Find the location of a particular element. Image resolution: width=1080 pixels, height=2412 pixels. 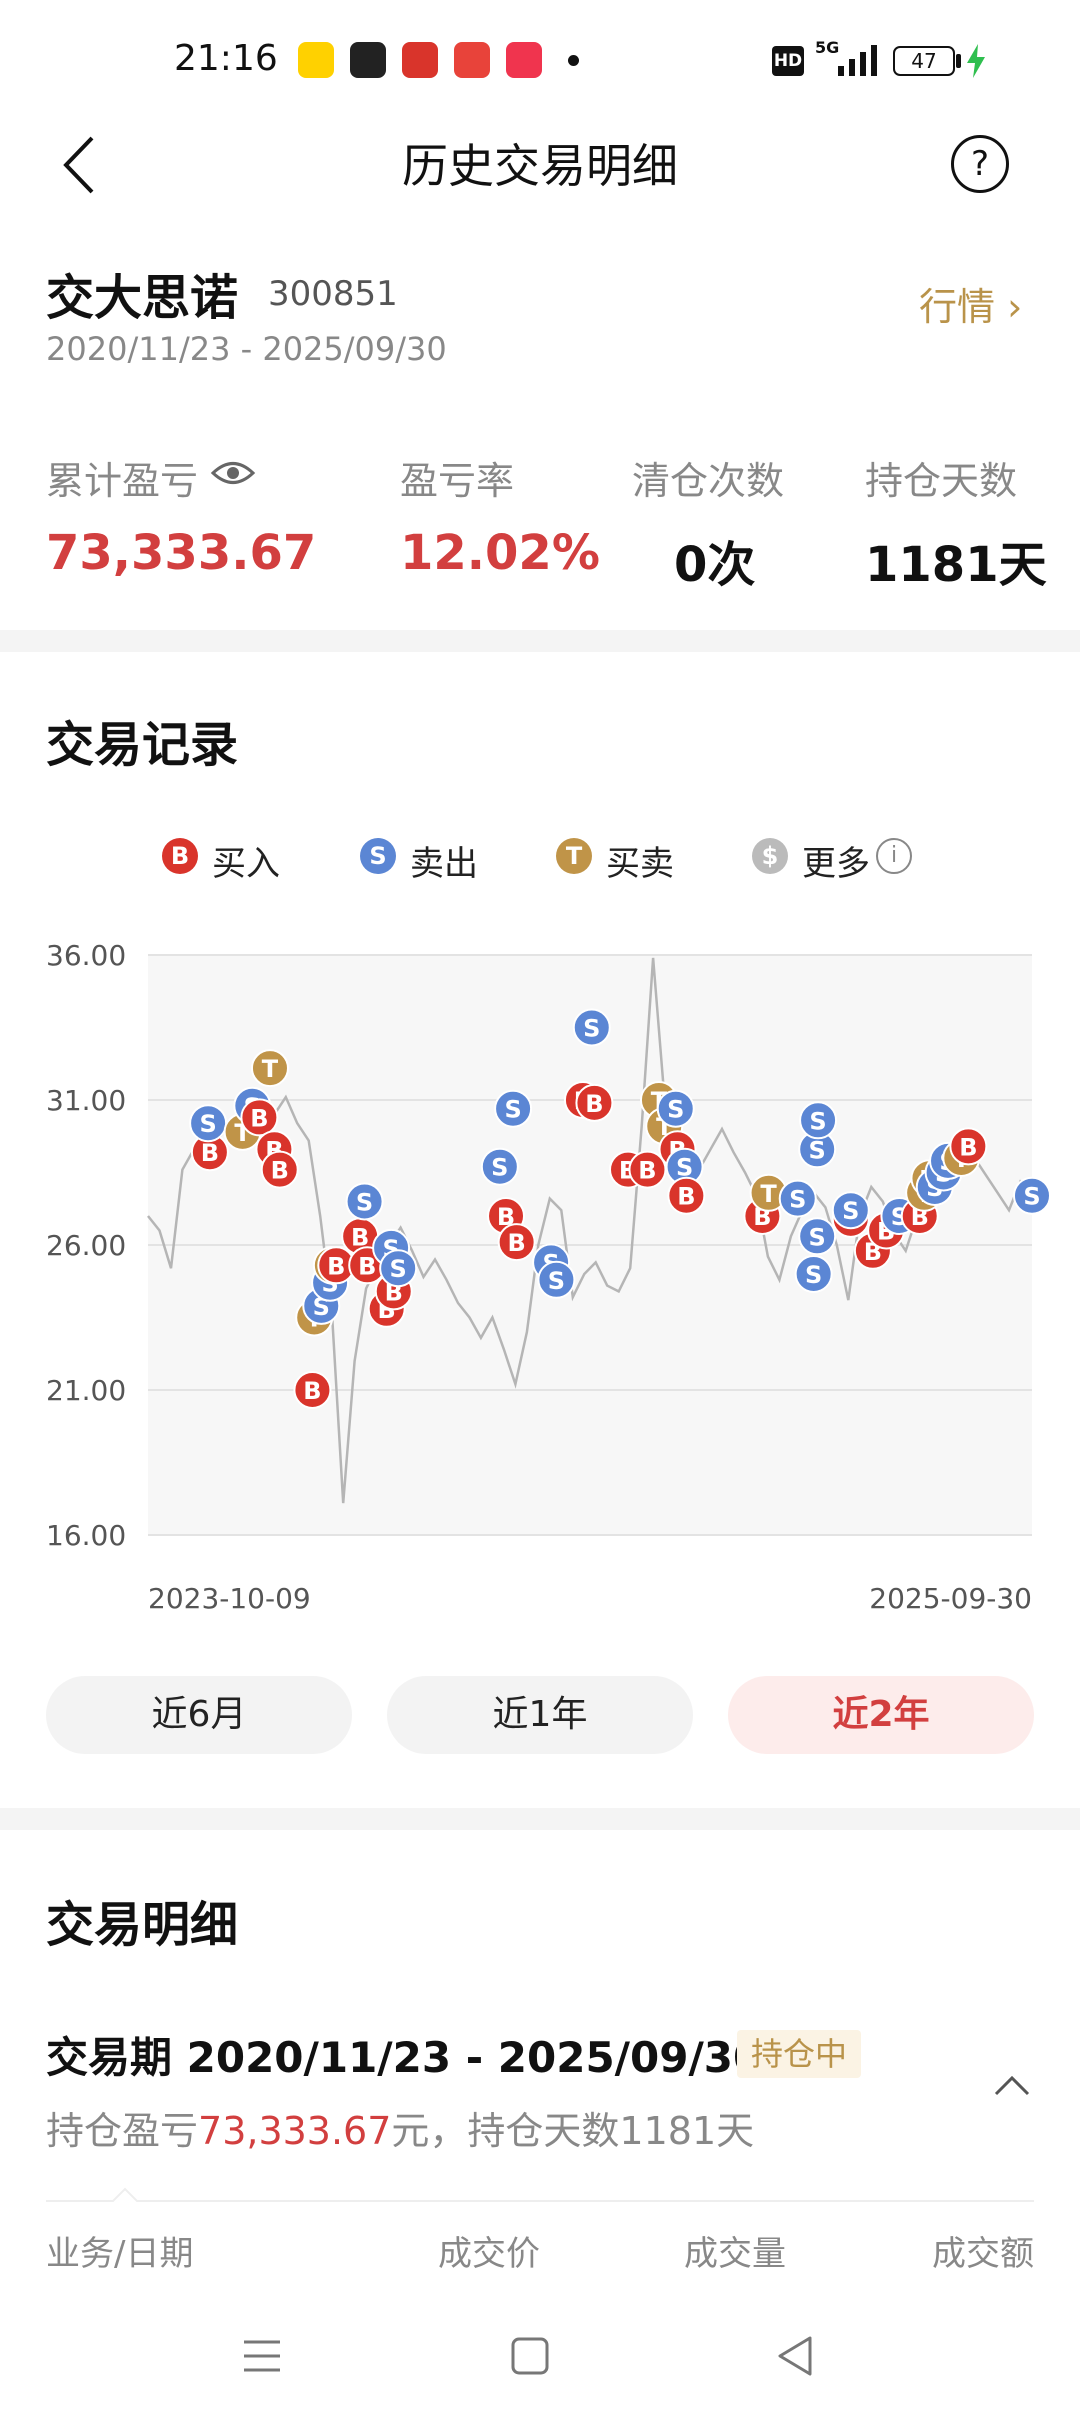

holding-days-value: 1181天 is located at coordinates (956, 565).